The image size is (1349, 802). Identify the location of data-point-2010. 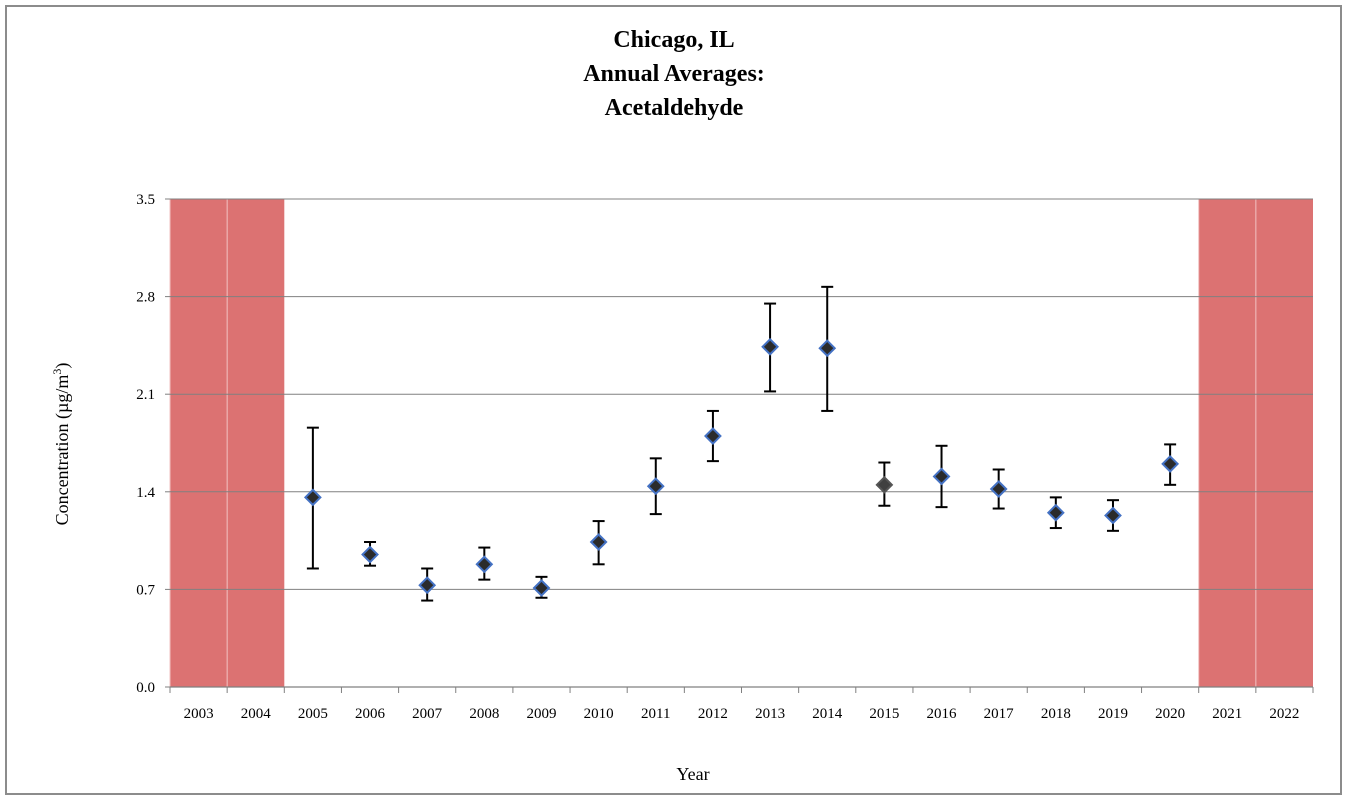
(598, 542).